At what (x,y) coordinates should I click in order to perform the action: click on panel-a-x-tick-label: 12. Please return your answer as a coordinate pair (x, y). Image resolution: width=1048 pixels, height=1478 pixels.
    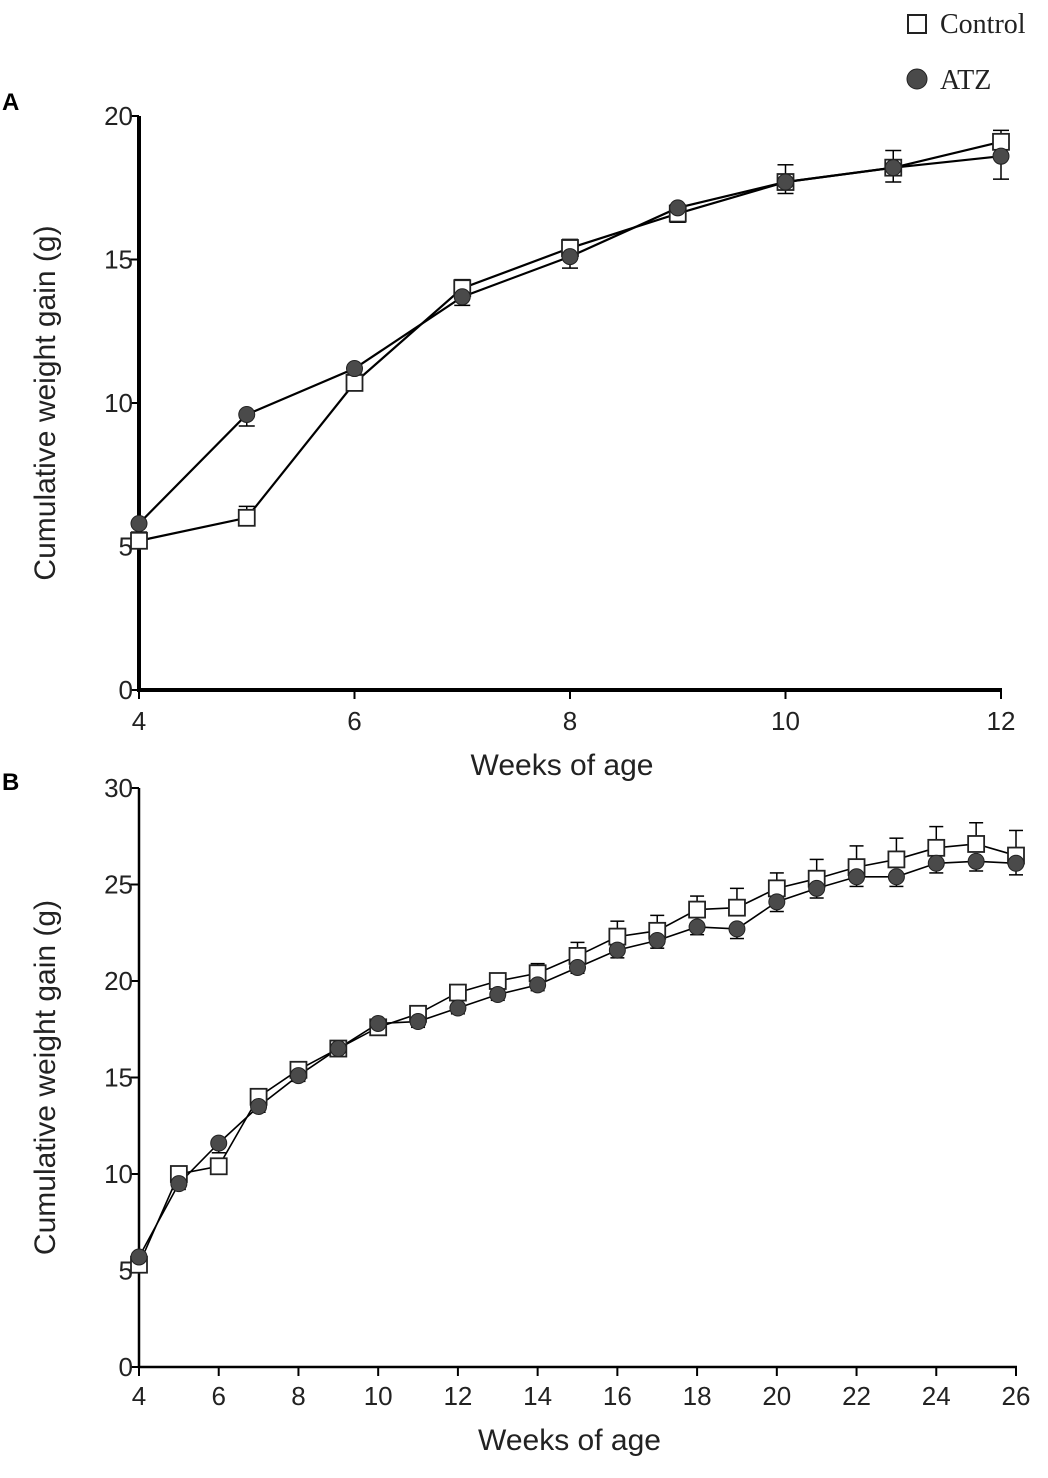
    Looking at the image, I should click on (1001, 721).